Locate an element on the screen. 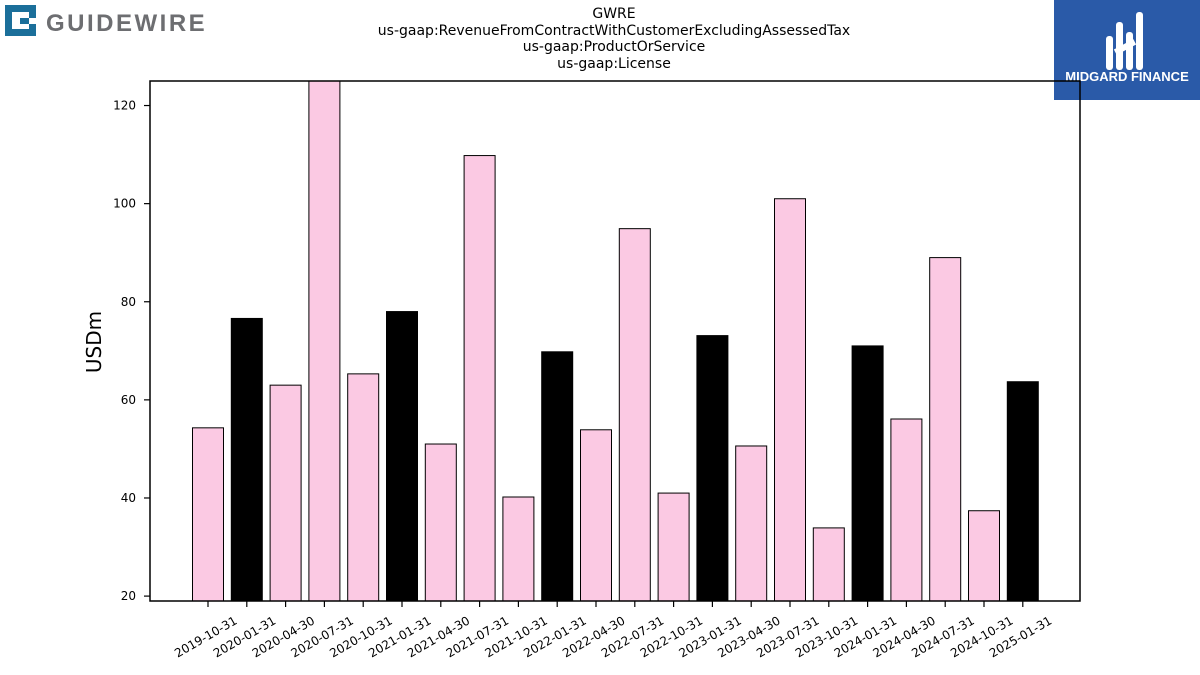 Image resolution: width=1200 pixels, height=675 pixels. y-tick-label: 40 is located at coordinates (128, 498).